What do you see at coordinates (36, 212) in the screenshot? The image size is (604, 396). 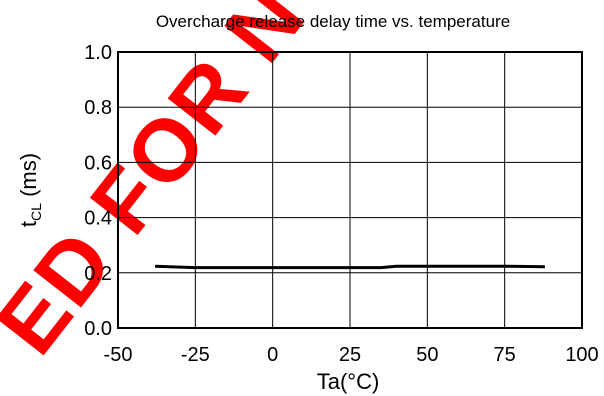 I see `y-axis-label-sub: CL` at bounding box center [36, 212].